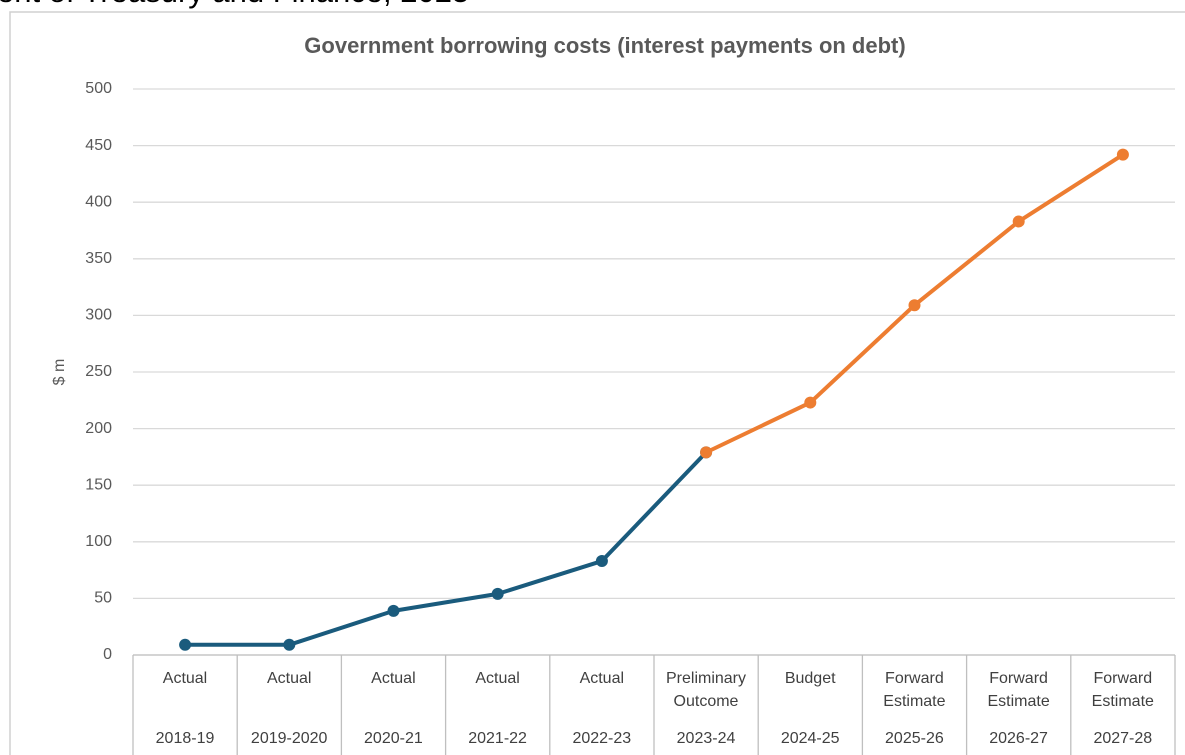 This screenshot has width=1185, height=755. Describe the element at coordinates (98, 484) in the screenshot. I see `y-tick-label: 150` at that location.